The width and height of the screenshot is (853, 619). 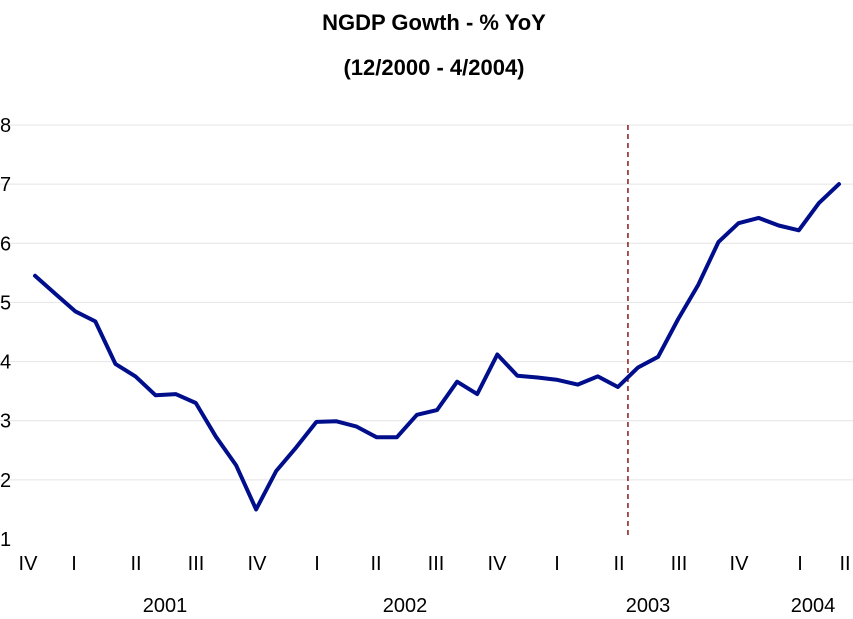 What do you see at coordinates (5, 185) in the screenshot?
I see `y-tick-label: 7` at bounding box center [5, 185].